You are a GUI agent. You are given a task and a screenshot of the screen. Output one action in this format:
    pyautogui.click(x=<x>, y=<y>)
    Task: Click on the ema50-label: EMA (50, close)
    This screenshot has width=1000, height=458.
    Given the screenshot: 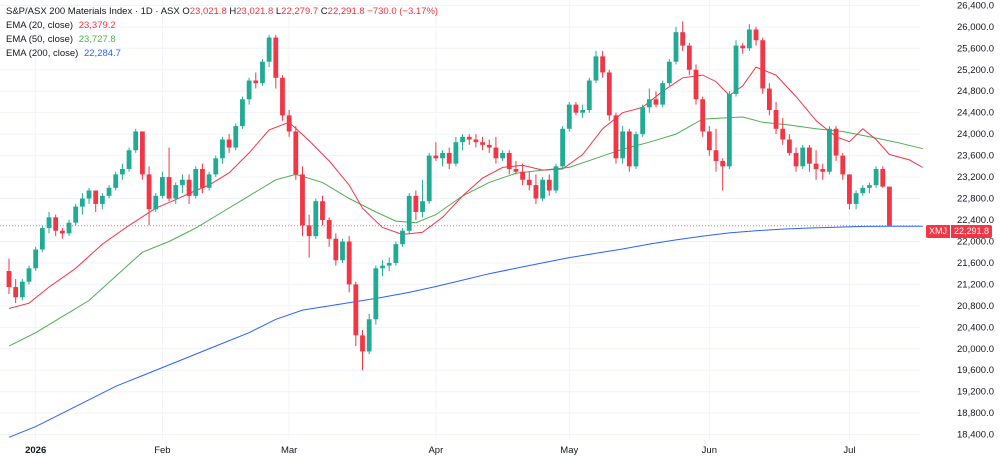 What is the action you would take?
    pyautogui.click(x=40, y=39)
    